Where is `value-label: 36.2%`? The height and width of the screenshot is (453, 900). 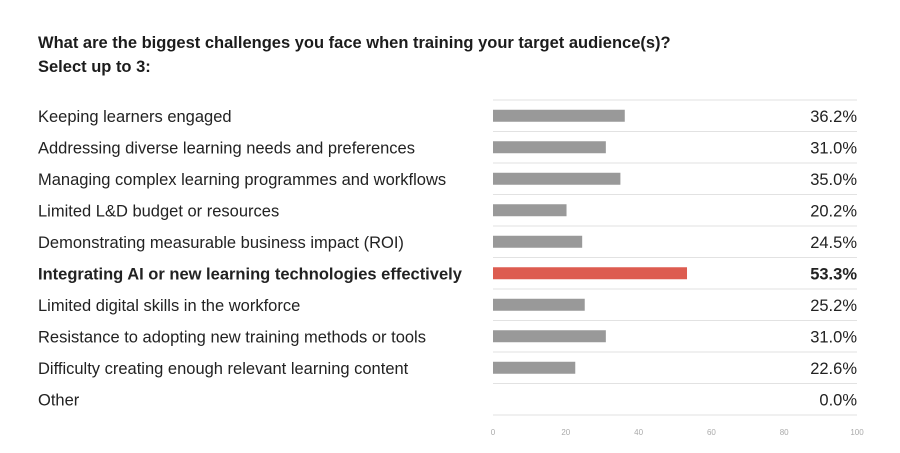 value-label: 36.2% is located at coordinates (833, 117).